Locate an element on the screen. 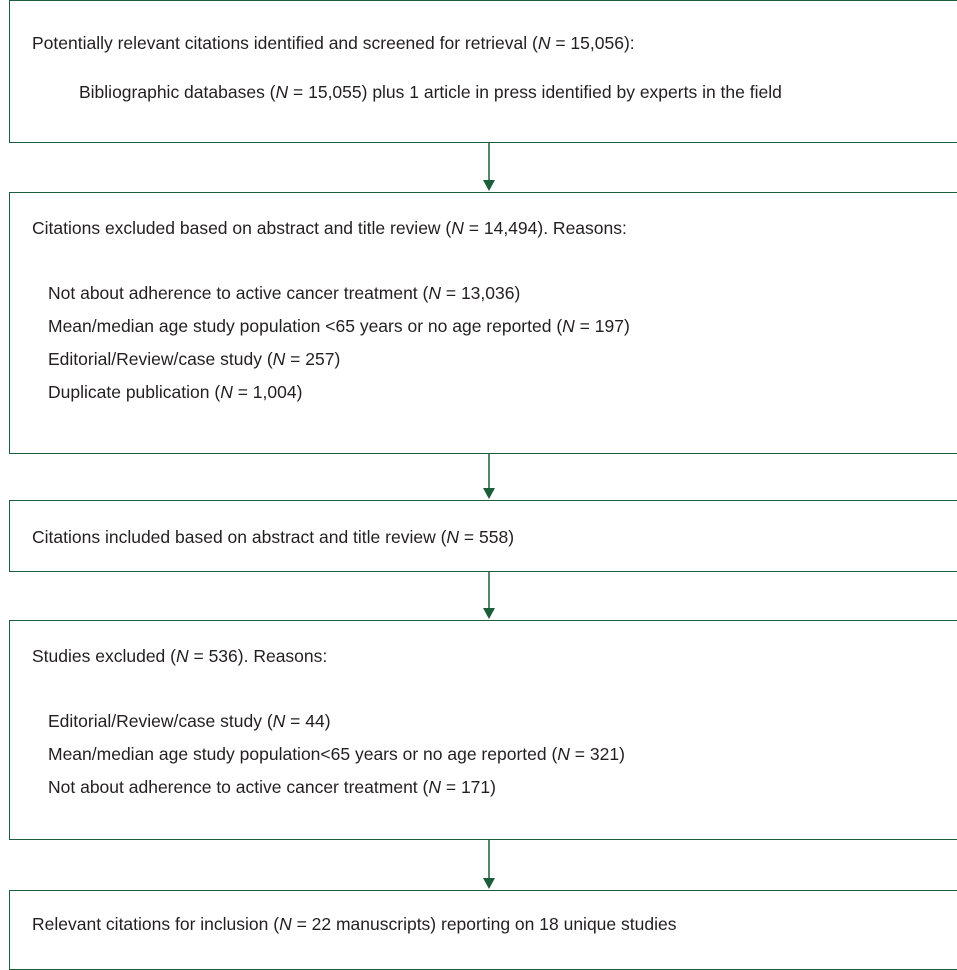  box-item: Editorial/Review/case study (N = 44) is located at coordinates (189, 721).